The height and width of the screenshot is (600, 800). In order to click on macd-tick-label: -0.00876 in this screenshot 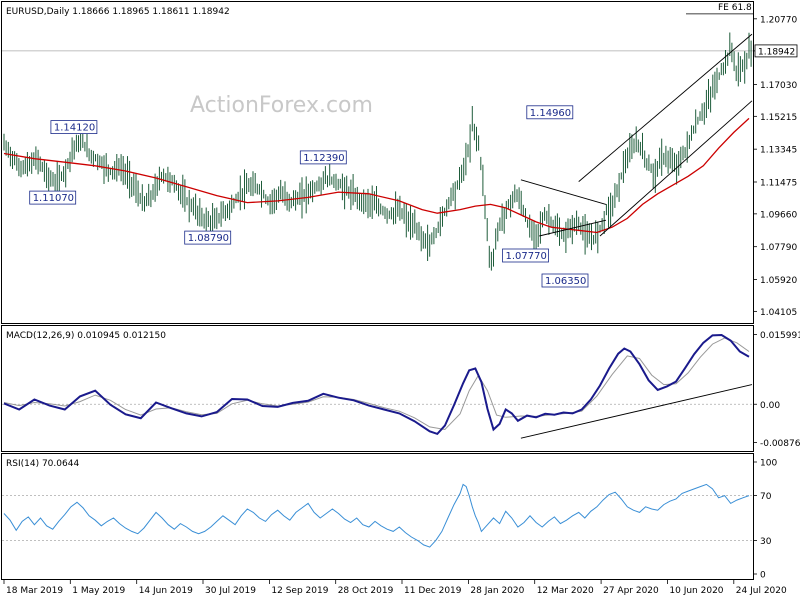, I will do `click(780, 444)`.